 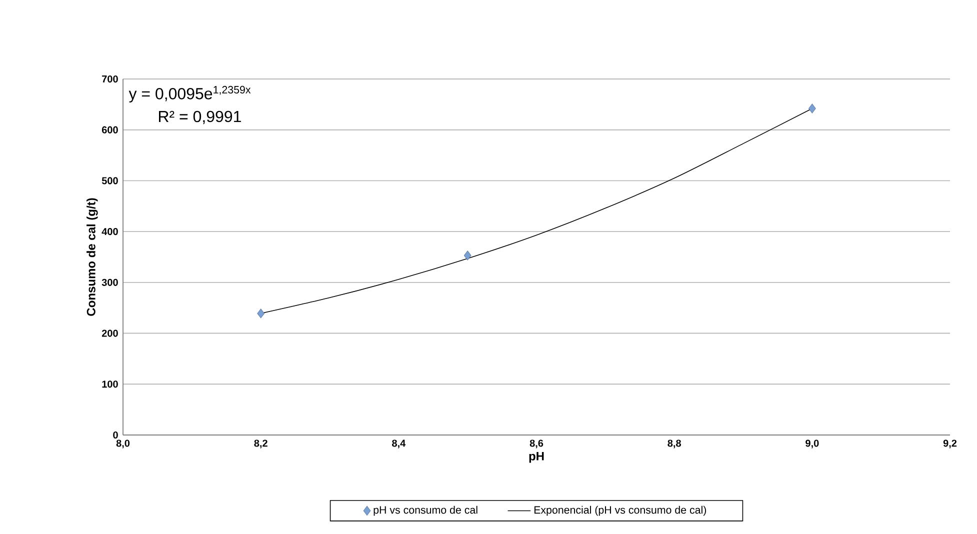 What do you see at coordinates (115, 435) in the screenshot?
I see `y-tick-label: 0` at bounding box center [115, 435].